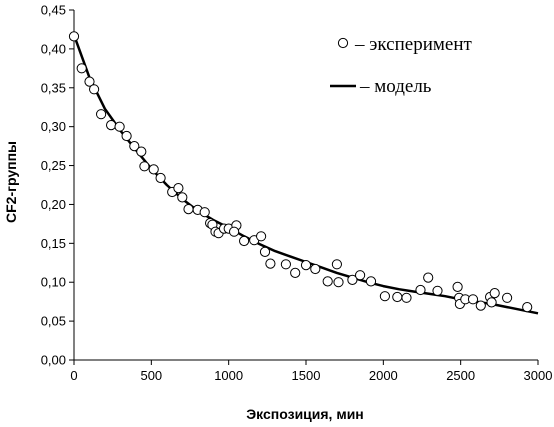 This screenshot has width=554, height=427. Describe the element at coordinates (305, 414) in the screenshot. I see `x-axis-title: Экспозиция, мин` at that location.